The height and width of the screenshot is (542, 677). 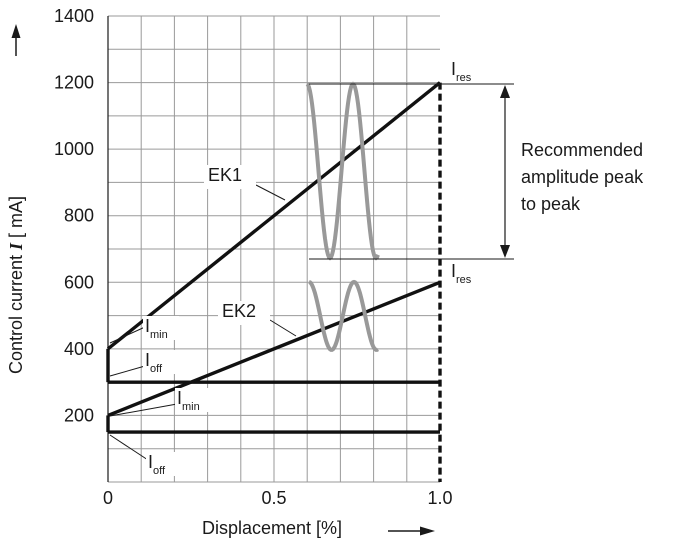 What do you see at coordinates (16, 246) in the screenshot?
I see `y-axis-label-symbol: I` at bounding box center [16, 246].